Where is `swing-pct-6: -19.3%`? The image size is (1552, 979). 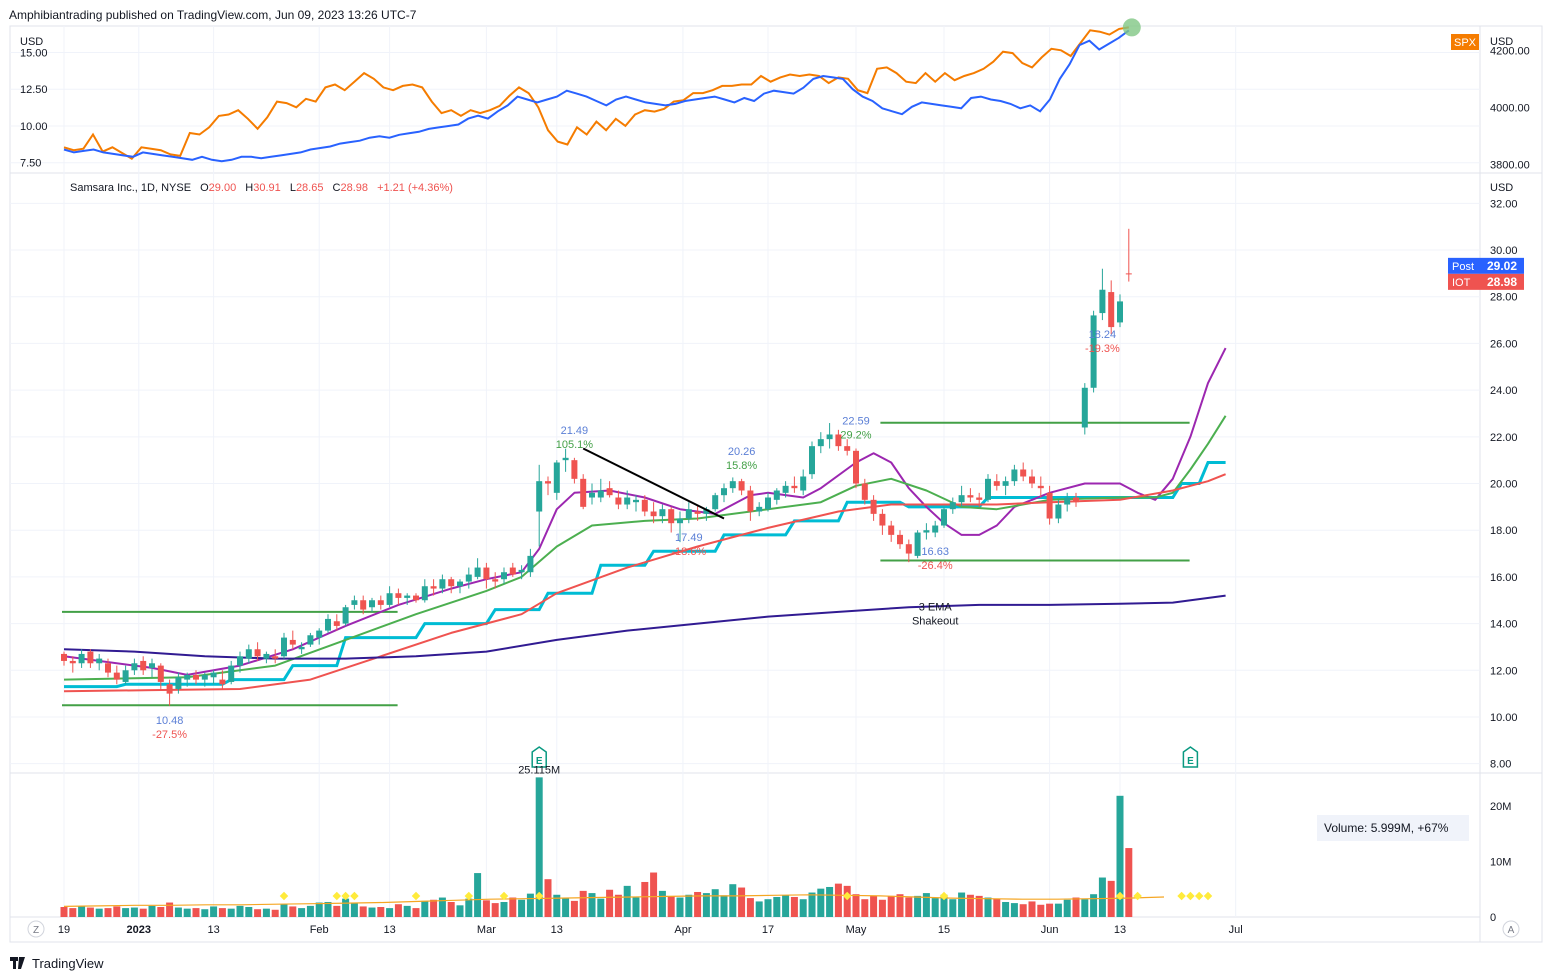
swing-pct-6: -19.3% is located at coordinates (1102, 349).